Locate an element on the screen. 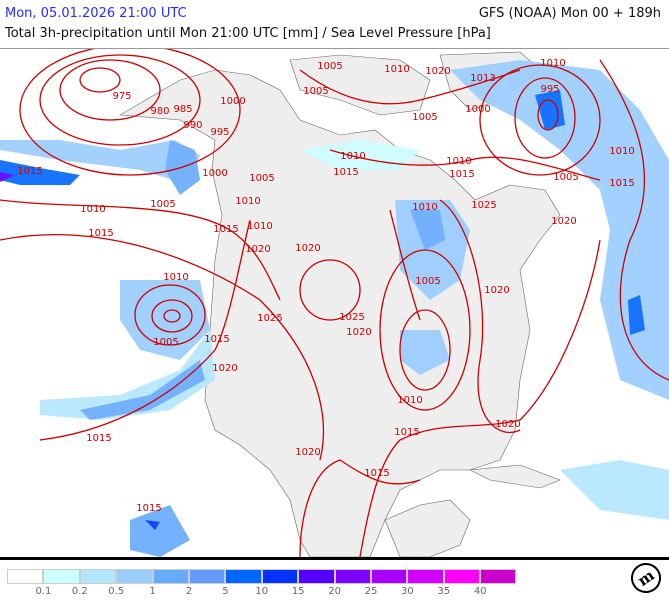  isobar-label: 1013 is located at coordinates (482, 78).